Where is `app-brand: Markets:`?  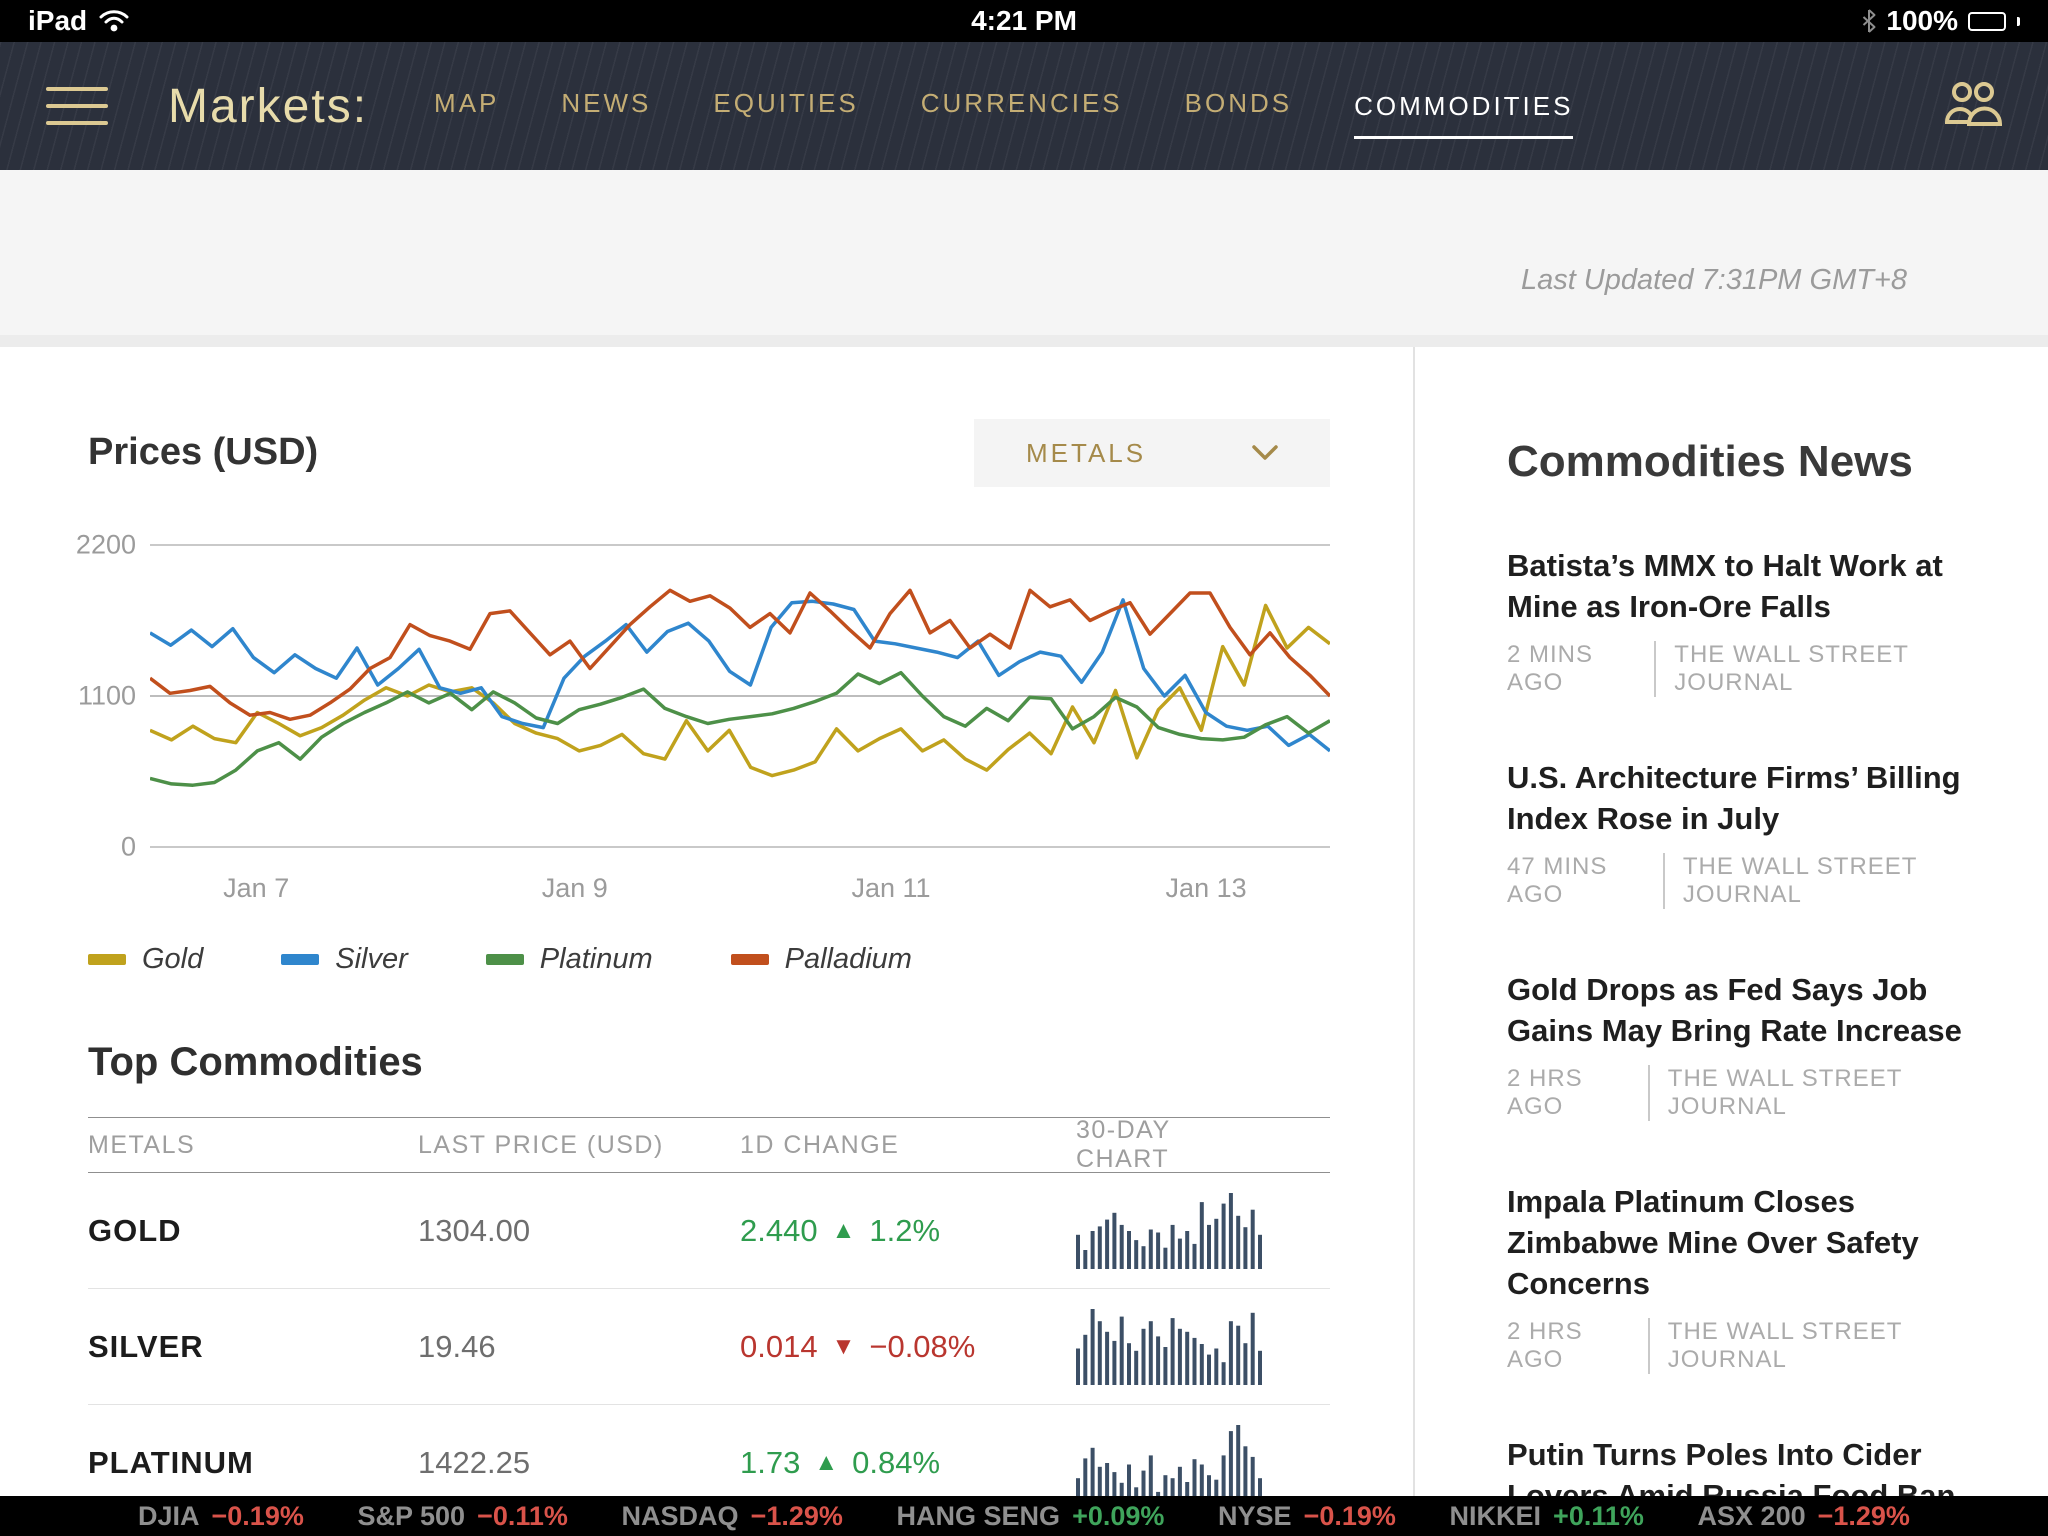 app-brand: Markets: is located at coordinates (268, 106).